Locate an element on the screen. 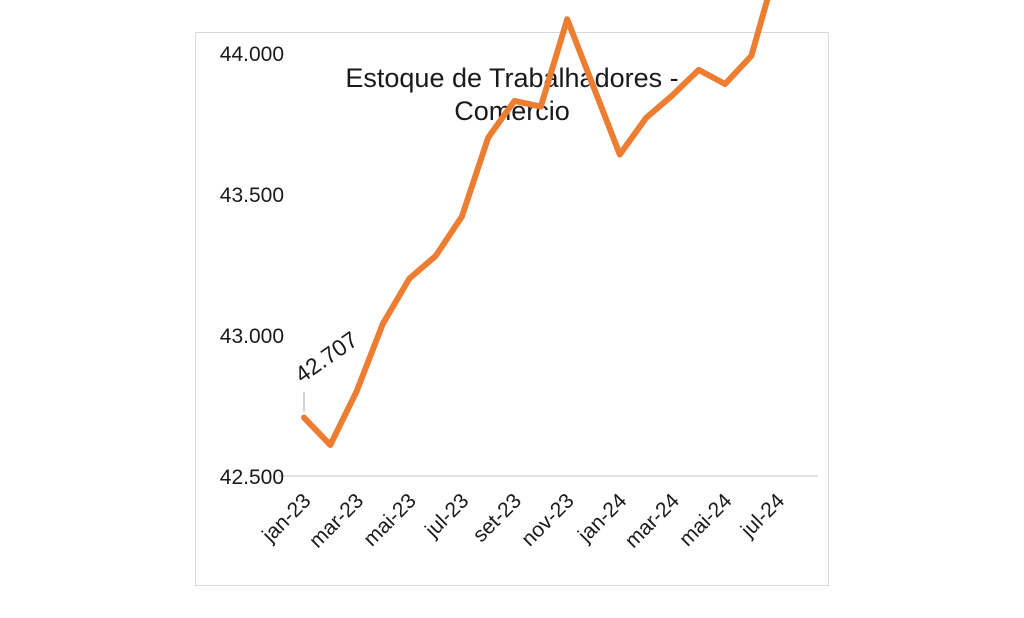 This screenshot has width=1024, height=618. y-tick-label: 43.500 is located at coordinates (252, 195).